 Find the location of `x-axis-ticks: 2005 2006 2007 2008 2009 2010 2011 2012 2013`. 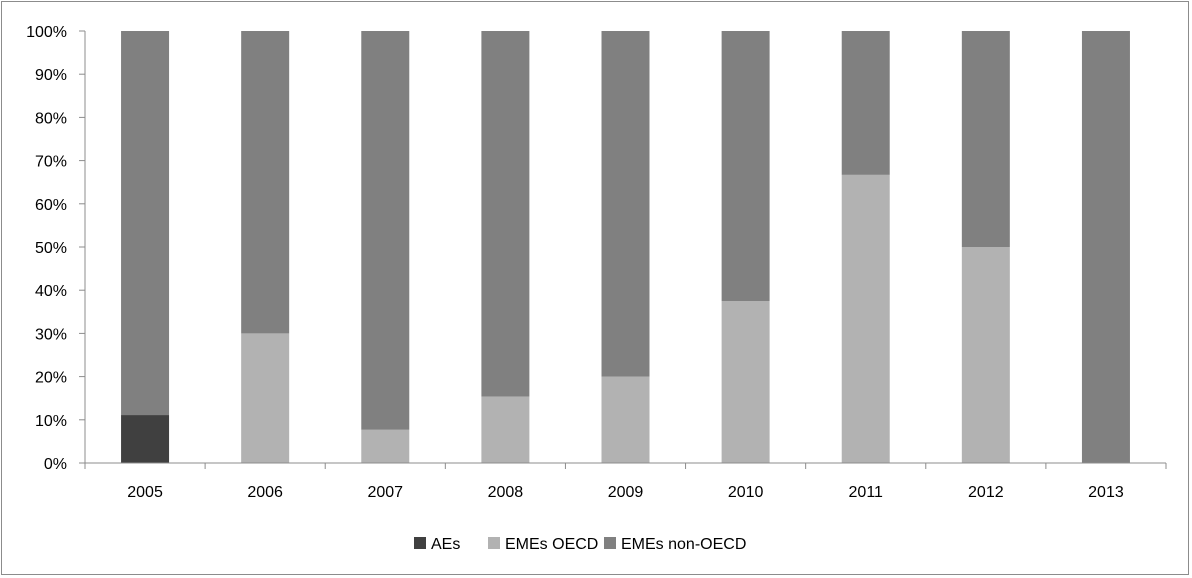

x-axis-ticks: 2005 2006 2007 2008 2009 2010 2011 2012 2013 is located at coordinates (625, 482).